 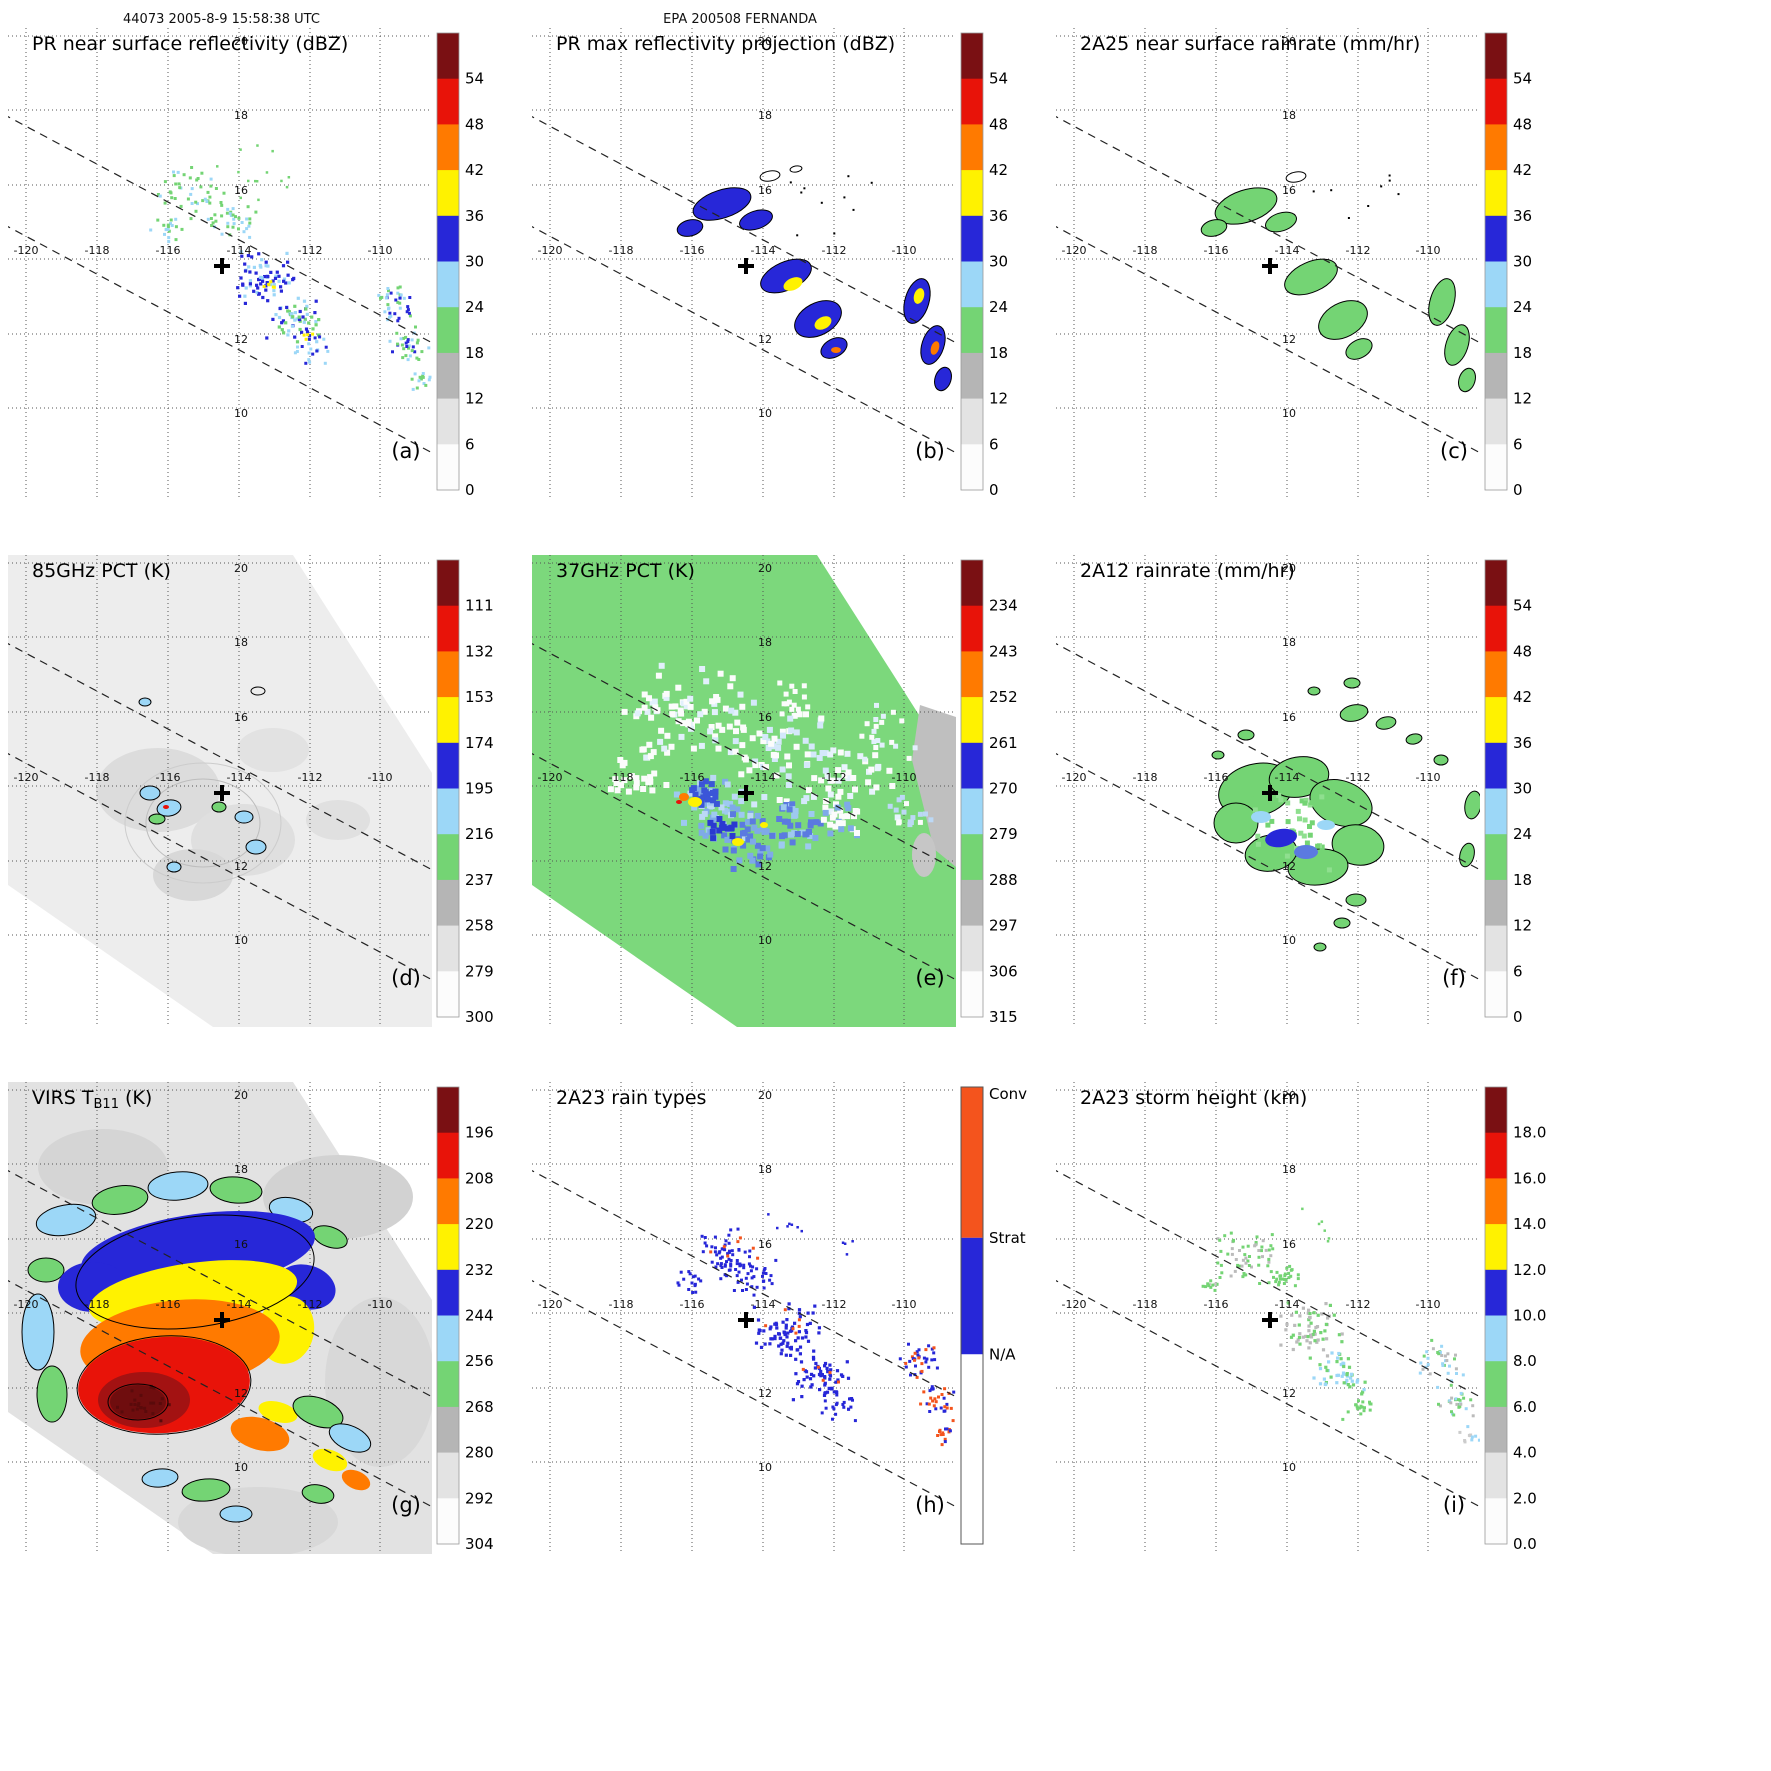 I want to click on swath-edge-lines, so click(x=1268, y=811).